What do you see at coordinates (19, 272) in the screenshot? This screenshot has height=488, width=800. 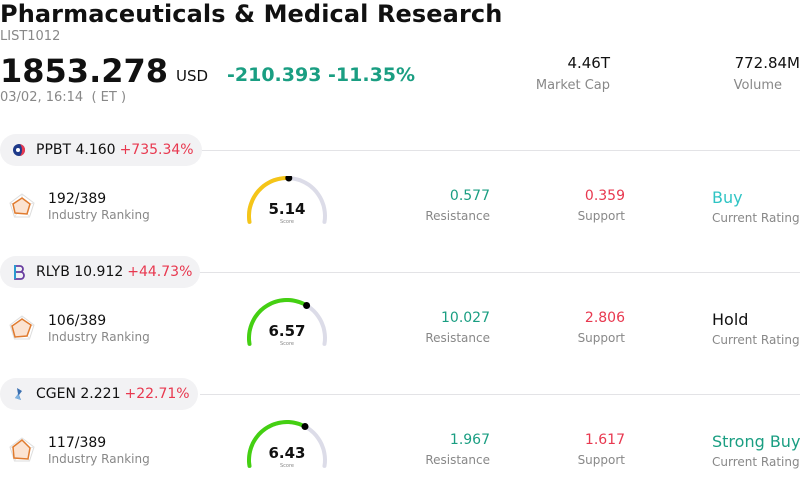 I see `rlyb-logo-icon` at bounding box center [19, 272].